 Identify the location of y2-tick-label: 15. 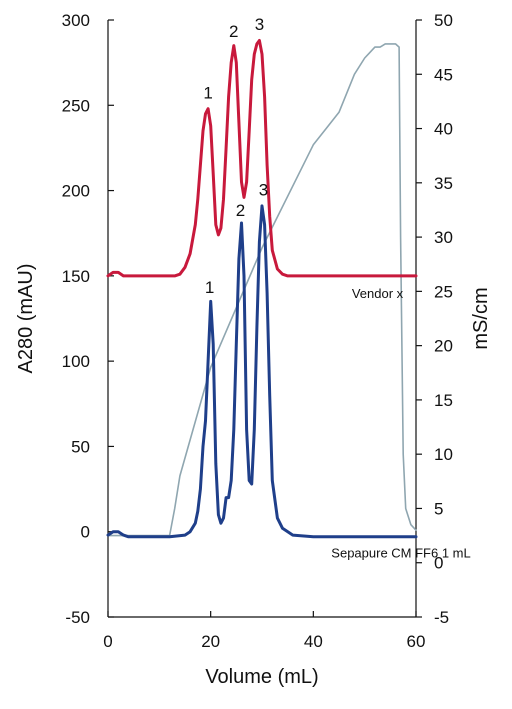
(443, 400).